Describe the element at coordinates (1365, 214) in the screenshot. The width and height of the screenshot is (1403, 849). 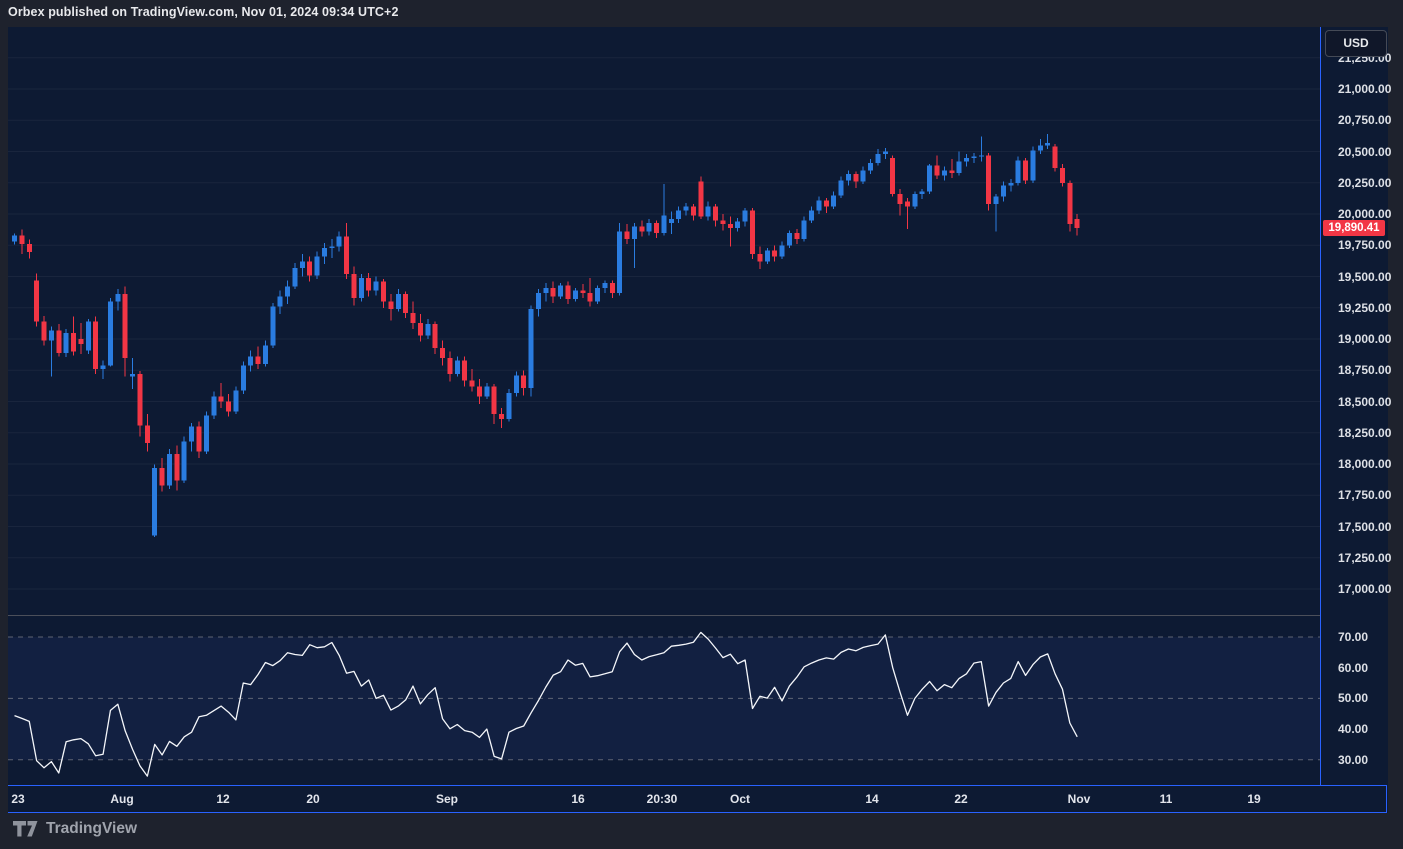
I see `price-tick-label: 20,000.00` at that location.